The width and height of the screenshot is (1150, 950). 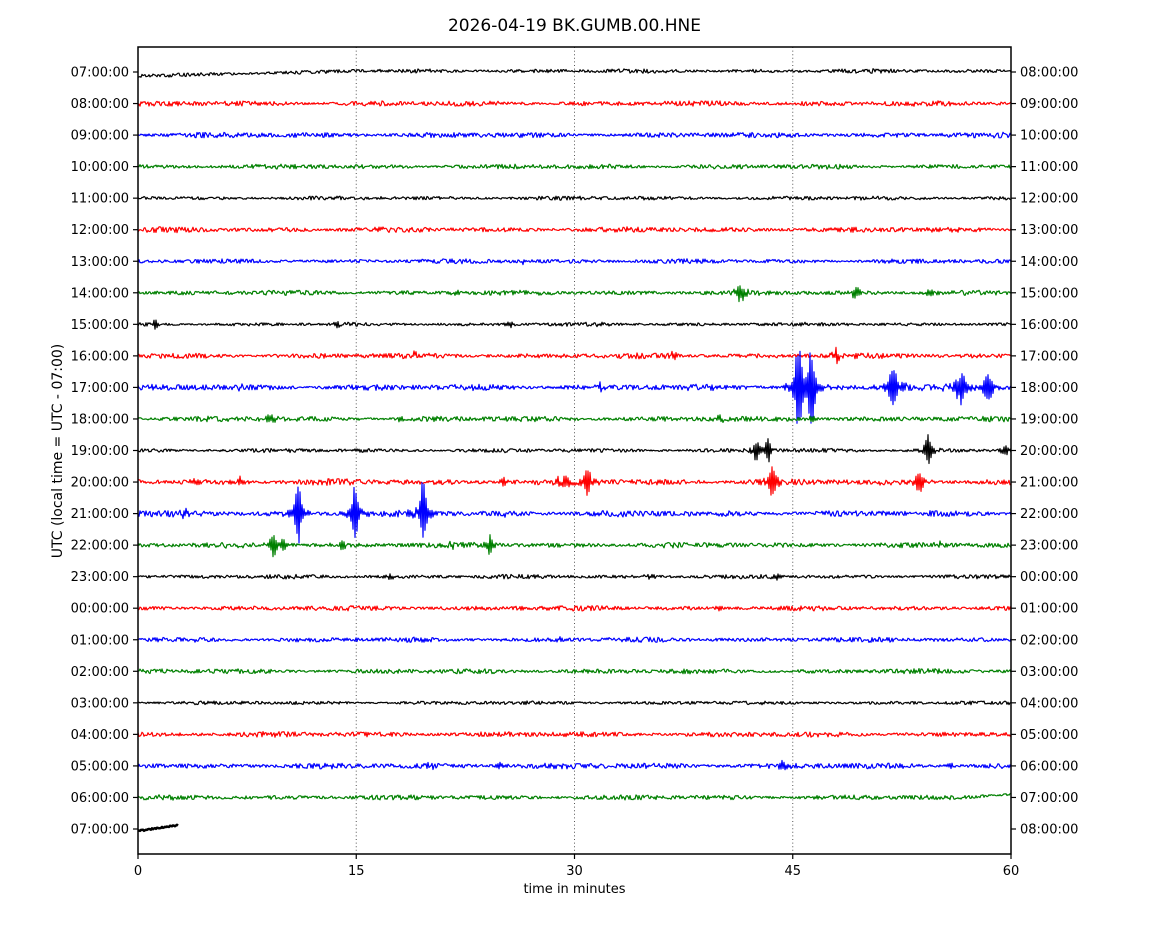 What do you see at coordinates (356, 871) in the screenshot?
I see `x-tick-label: 15` at bounding box center [356, 871].